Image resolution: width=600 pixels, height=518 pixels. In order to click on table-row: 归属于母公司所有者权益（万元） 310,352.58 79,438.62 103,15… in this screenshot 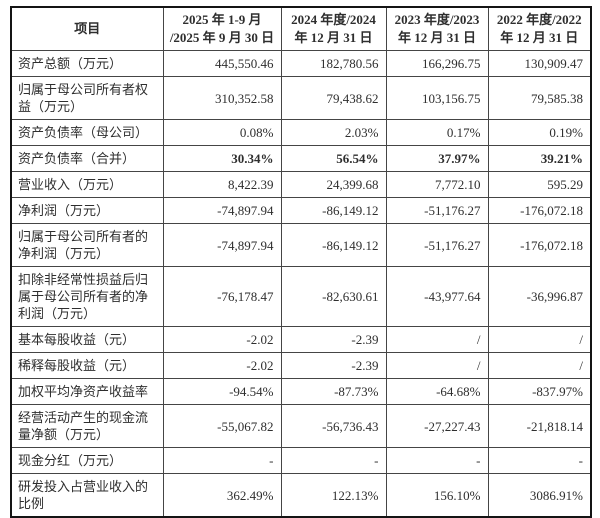, I will do `click(301, 98)`.